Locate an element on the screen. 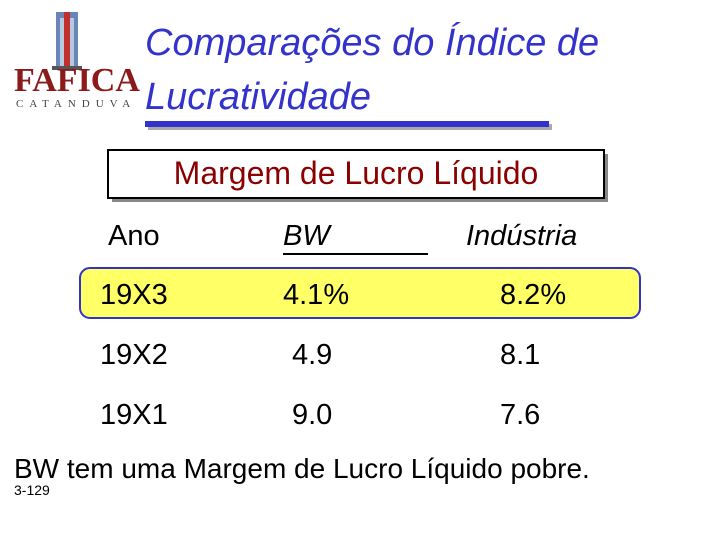  subtitle: Margem de Lucro Líquido is located at coordinates (356, 173).